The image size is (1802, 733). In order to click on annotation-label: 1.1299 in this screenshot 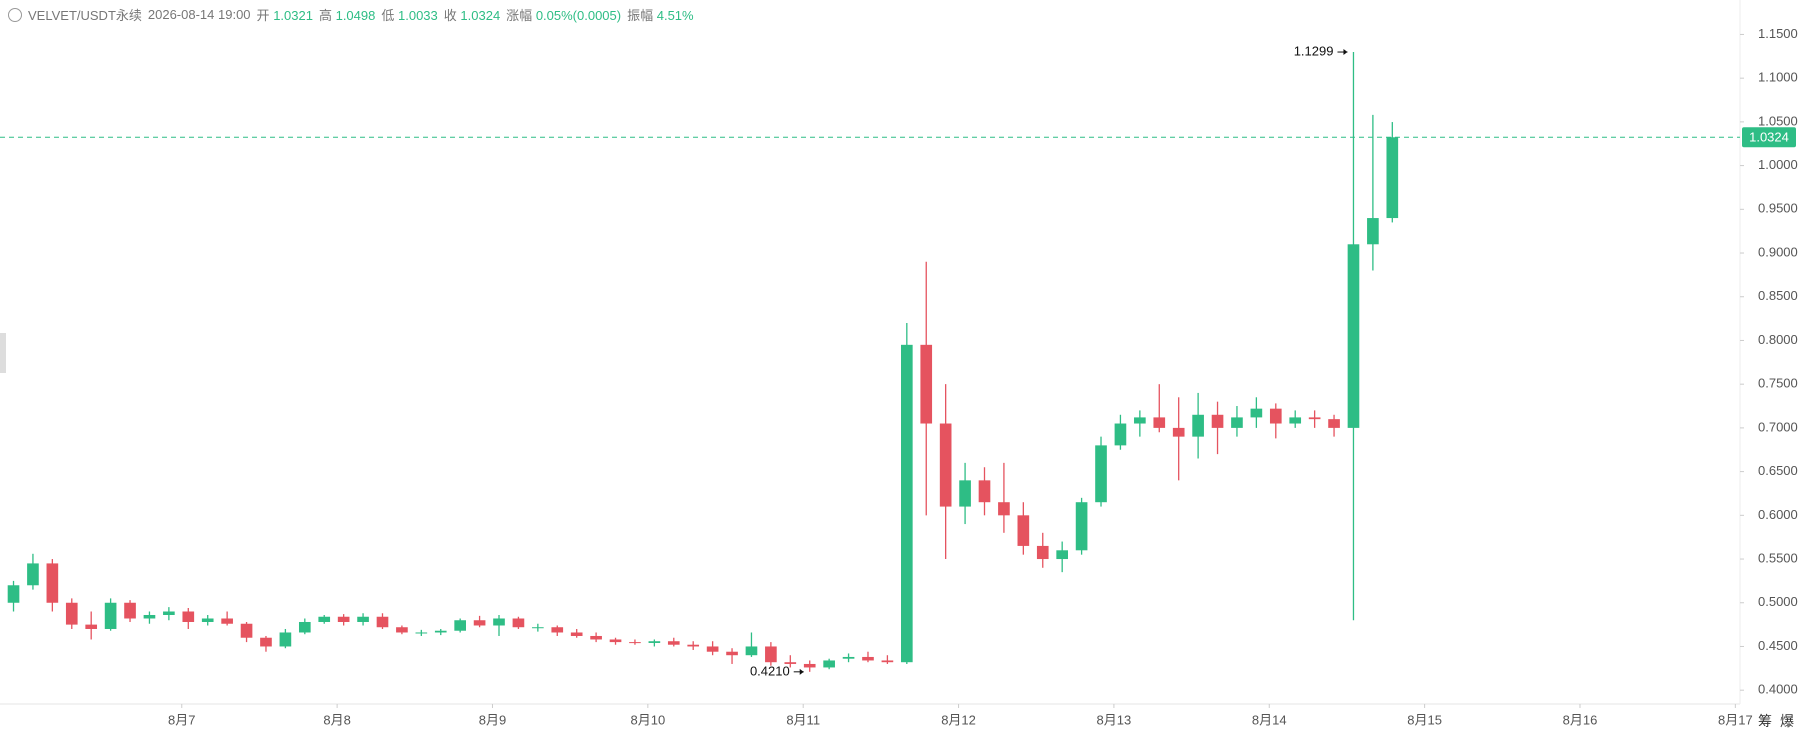, I will do `click(1314, 50)`.